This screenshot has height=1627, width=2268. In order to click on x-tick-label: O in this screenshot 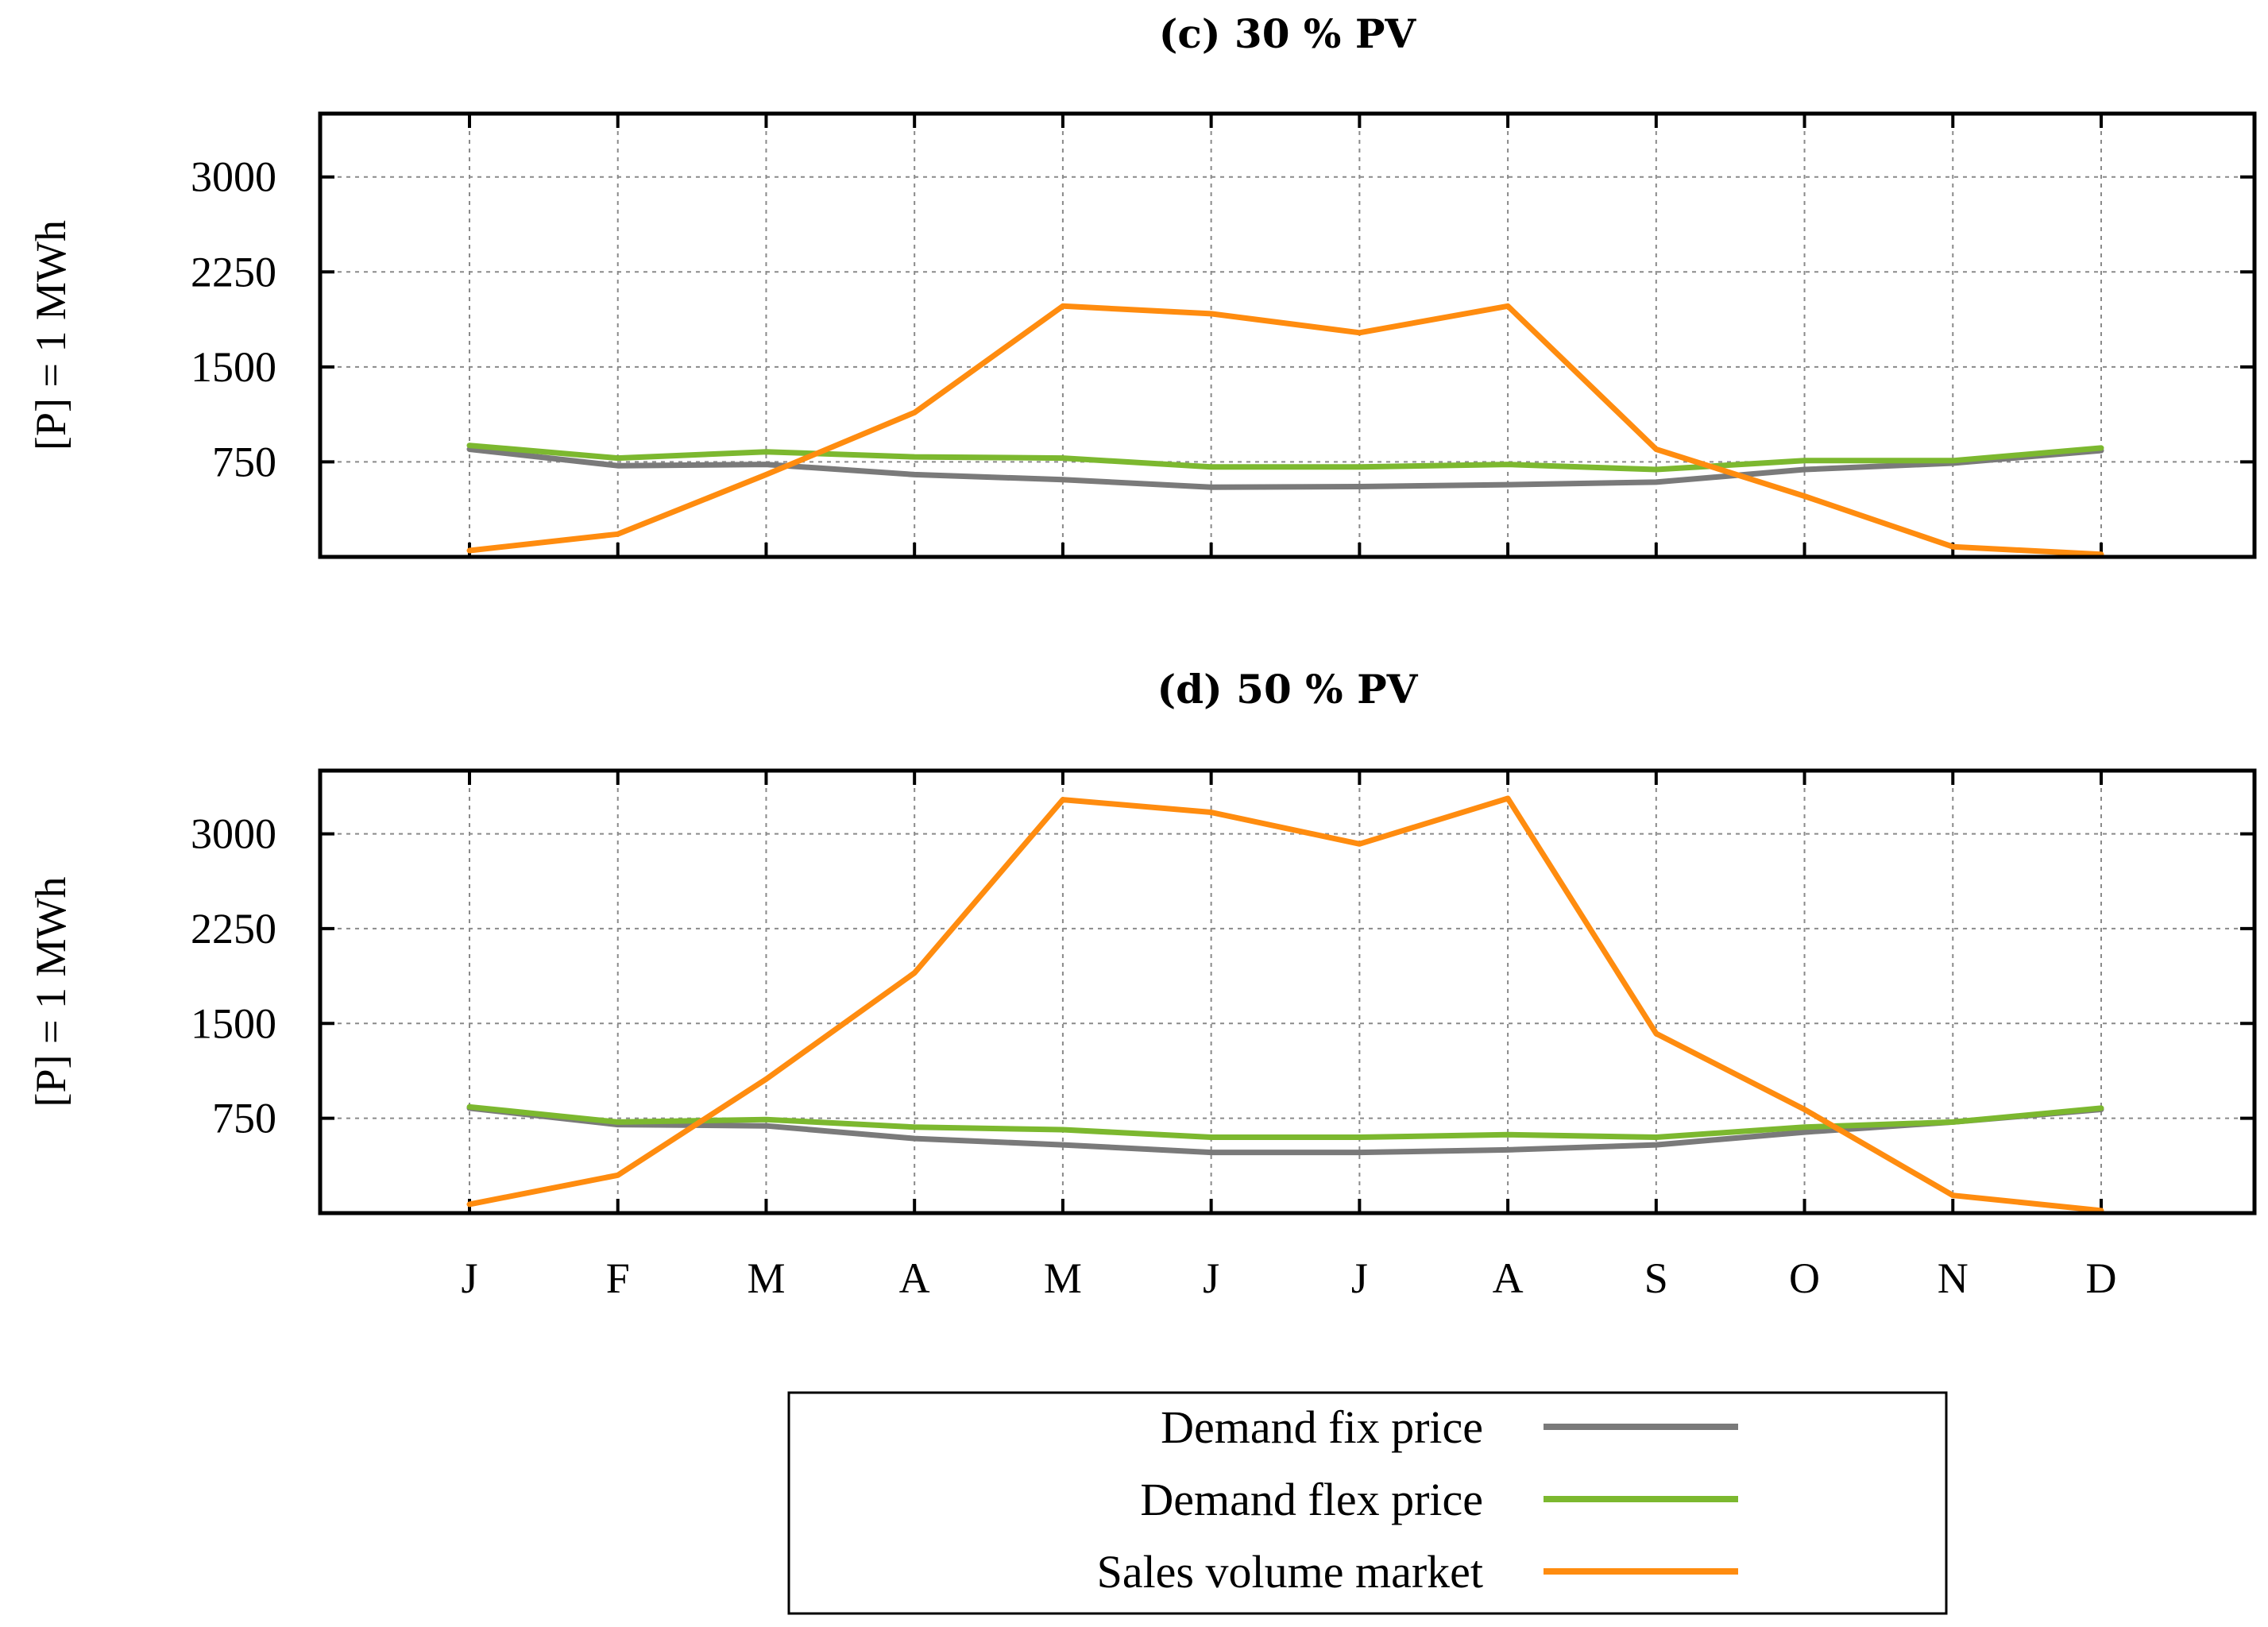, I will do `click(1804, 1278)`.